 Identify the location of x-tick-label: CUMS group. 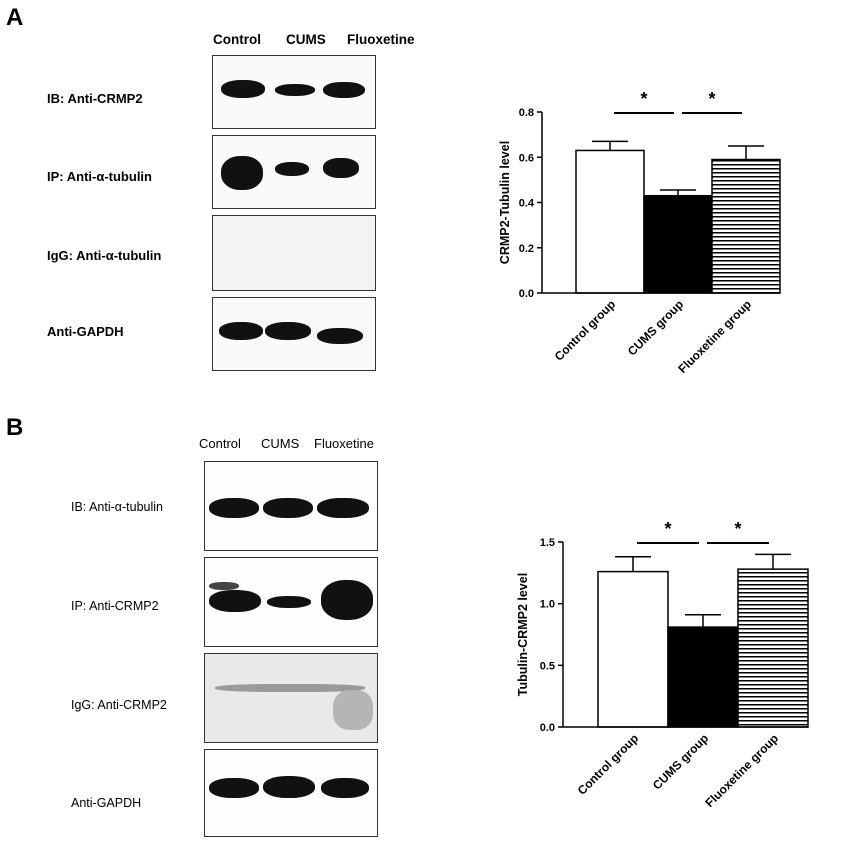
(680, 761).